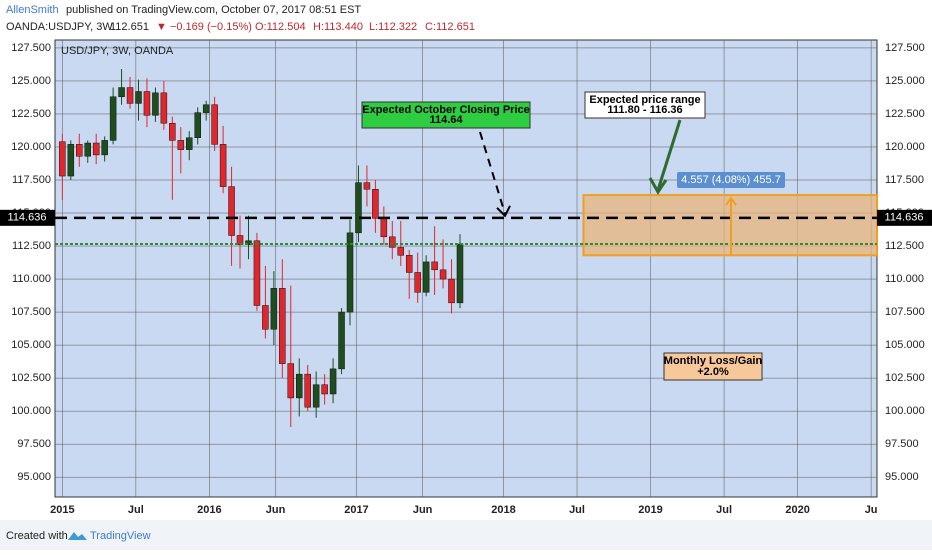 This screenshot has width=932, height=555. Describe the element at coordinates (77, 536) in the screenshot. I see `logo` at that location.